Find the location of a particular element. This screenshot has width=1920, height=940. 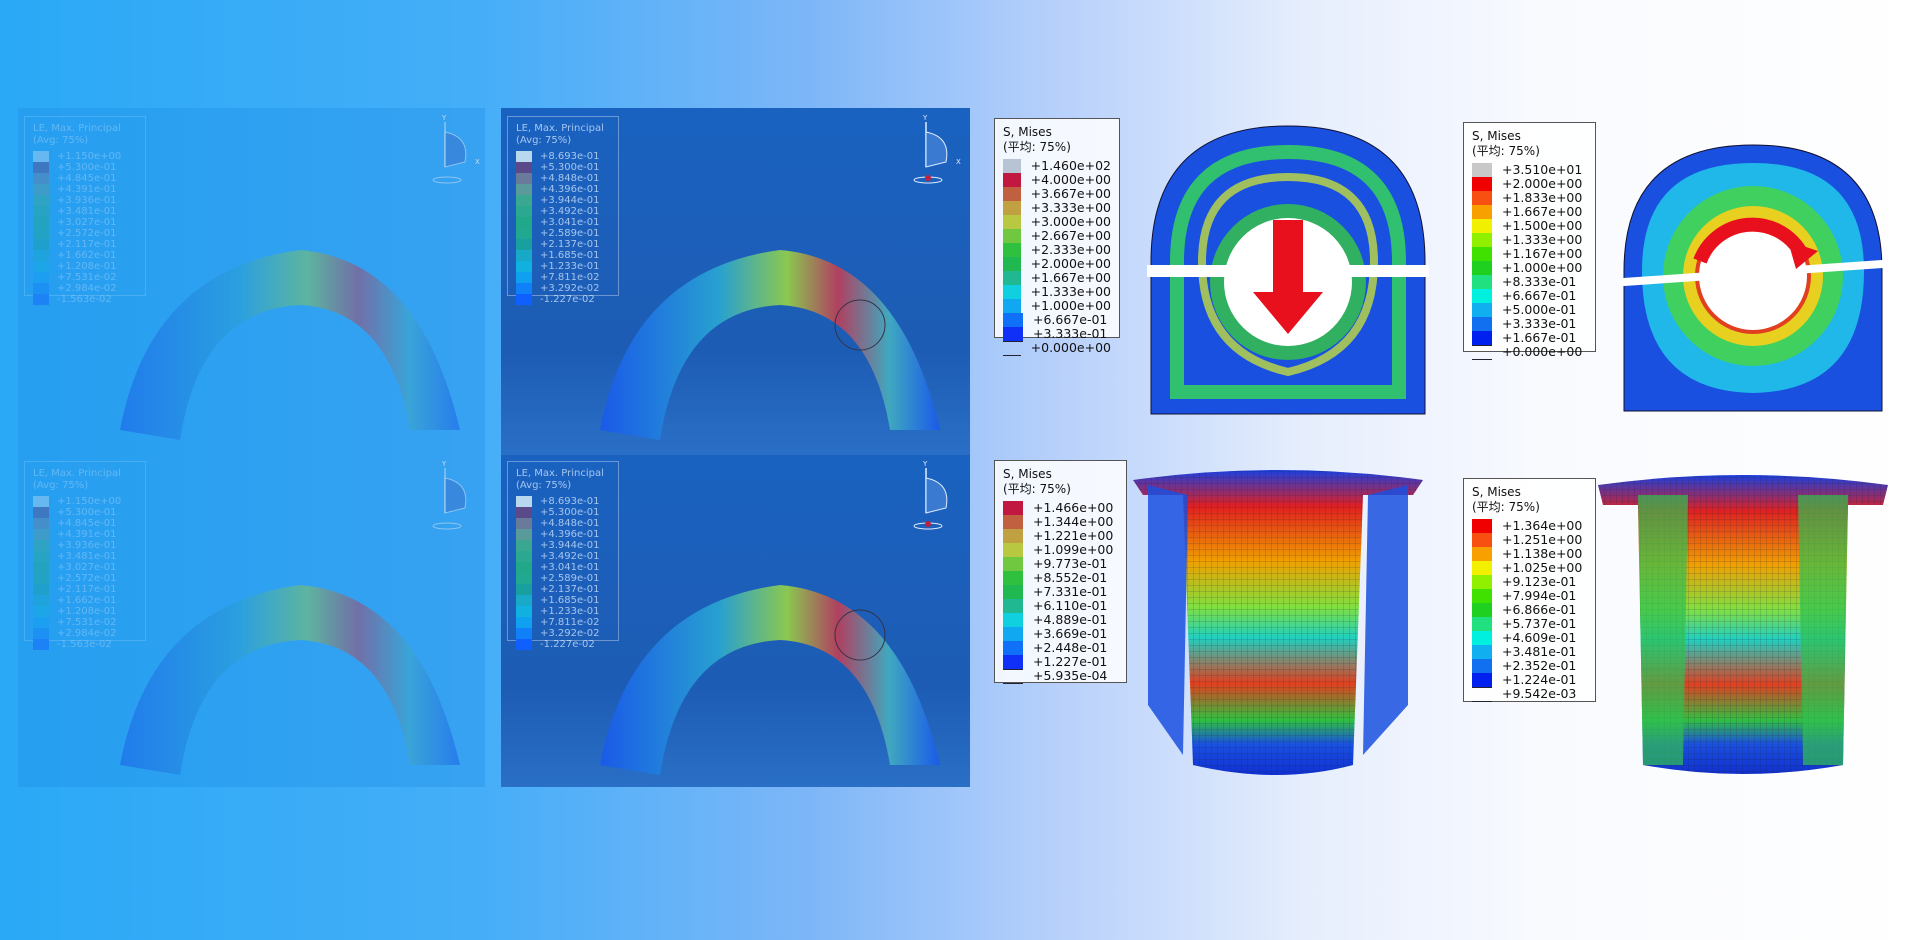

legend-subtitle: (平均: 75%) is located at coordinates (1037, 489).